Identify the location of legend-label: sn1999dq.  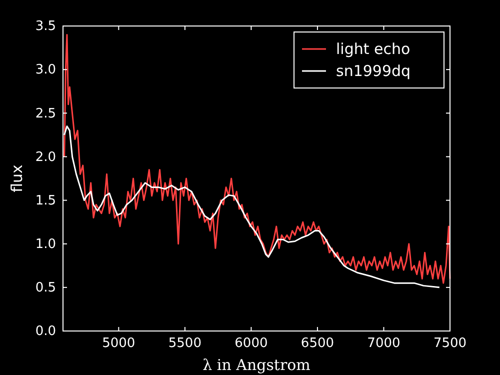
(373, 71).